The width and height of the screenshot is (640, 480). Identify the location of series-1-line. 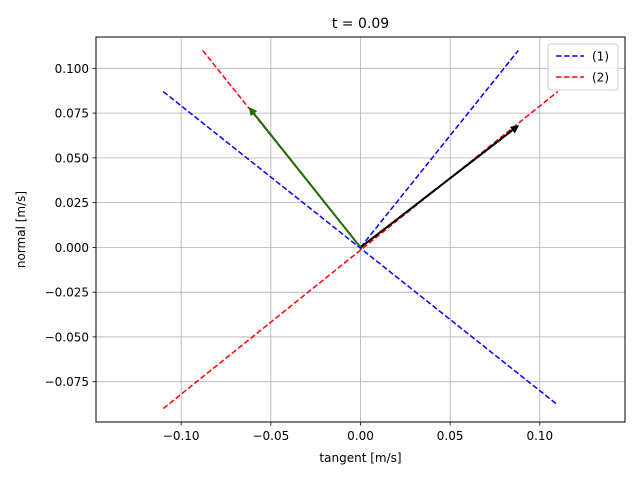
(439, 148).